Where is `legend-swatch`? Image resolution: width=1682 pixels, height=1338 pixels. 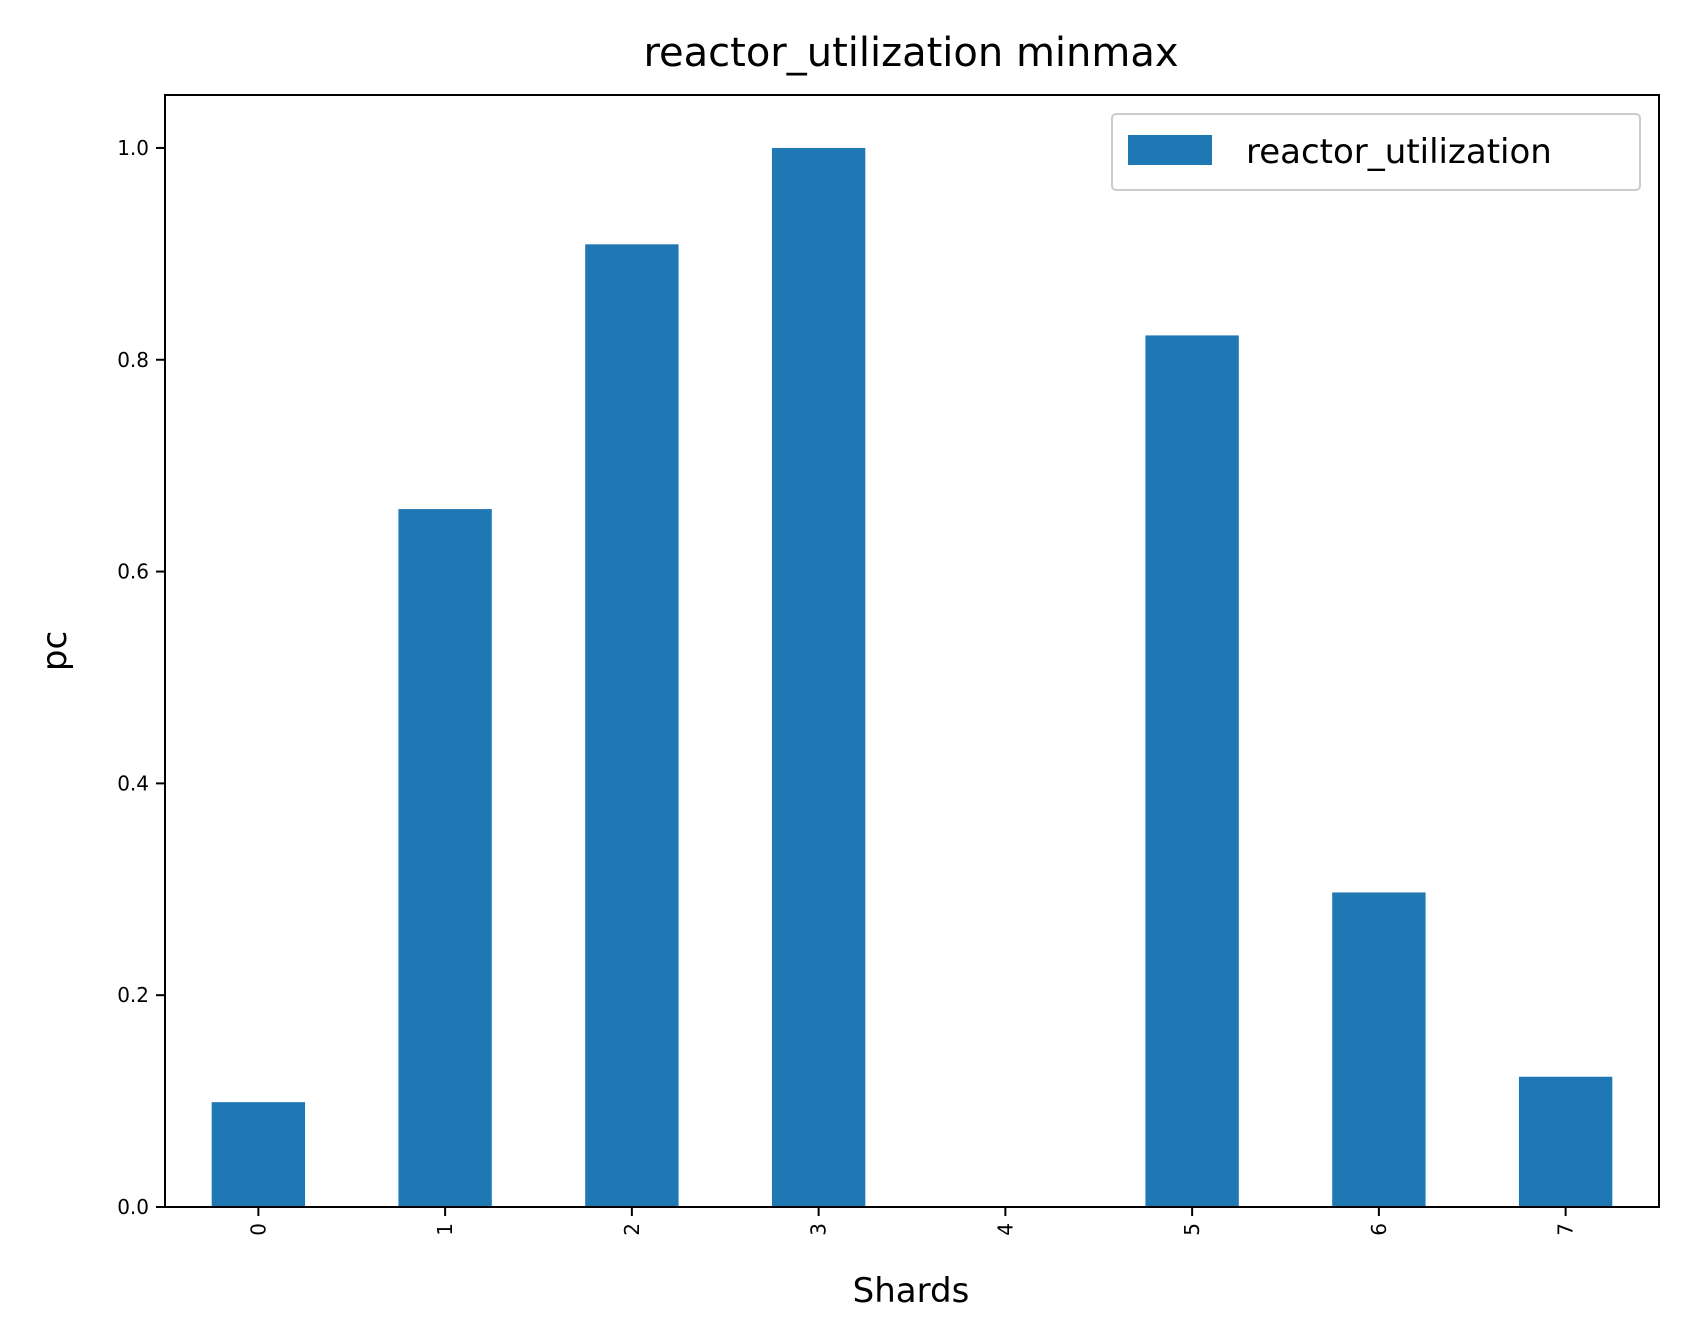 legend-swatch is located at coordinates (1170, 150).